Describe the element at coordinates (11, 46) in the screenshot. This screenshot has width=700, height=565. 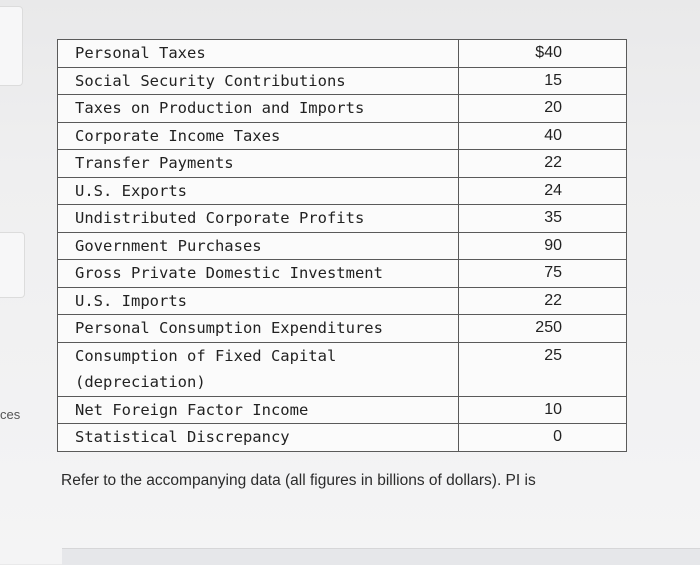
I see `previous-panel-edge` at that location.